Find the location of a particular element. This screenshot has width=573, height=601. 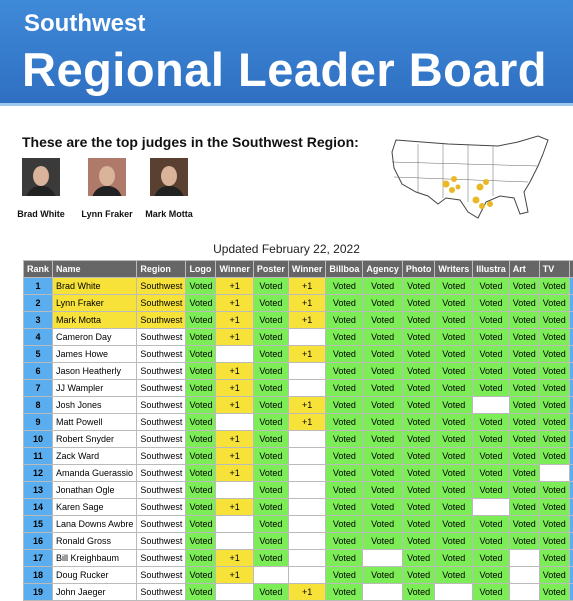

table-cell: 2 is located at coordinates (38, 303).